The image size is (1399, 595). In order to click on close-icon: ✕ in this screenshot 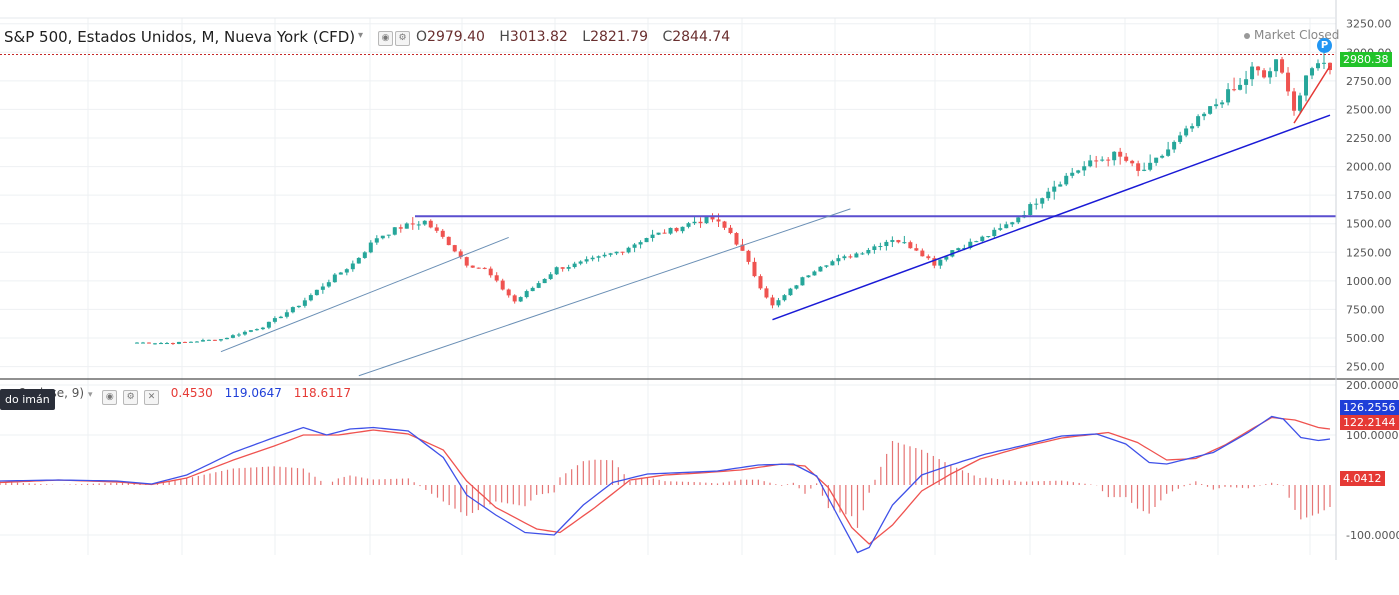, I will do `click(151, 397)`.